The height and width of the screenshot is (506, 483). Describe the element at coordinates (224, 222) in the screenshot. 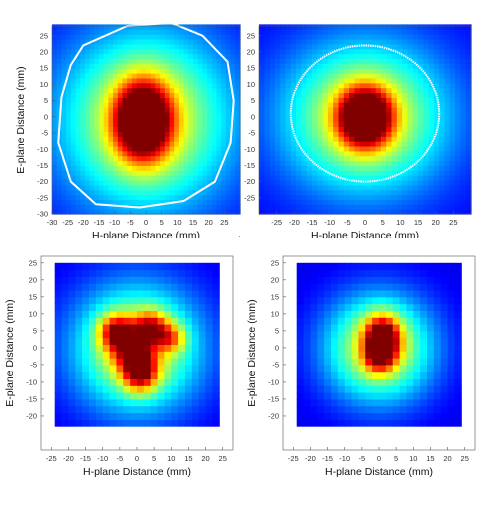

I see `x-tick-label: 25` at that location.